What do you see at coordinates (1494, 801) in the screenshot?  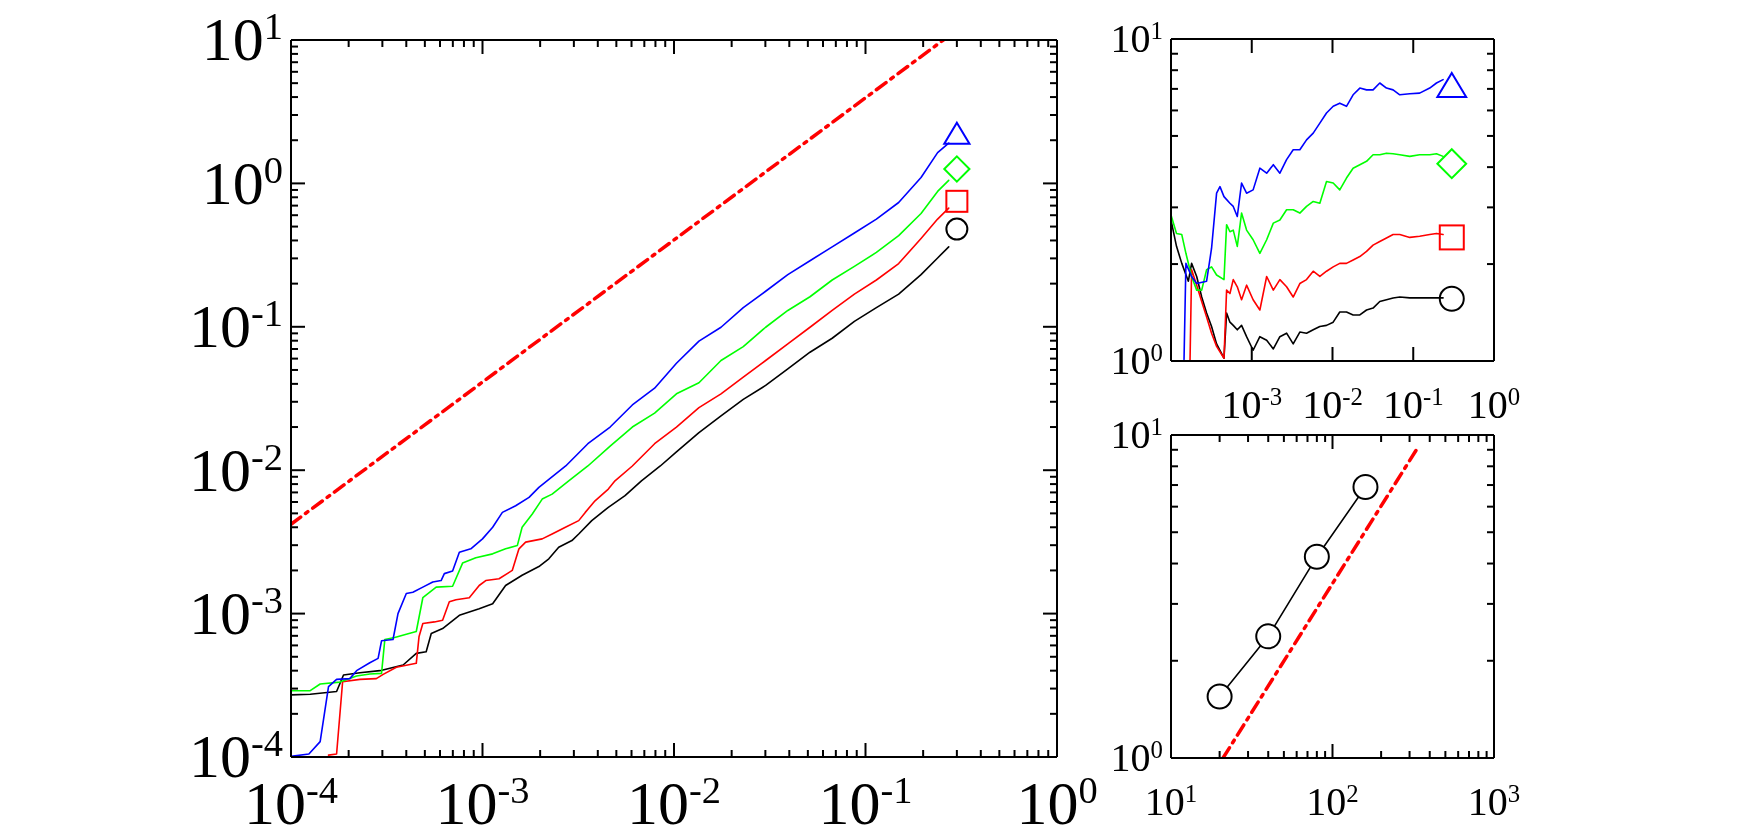 I see `x-tick-label: 10$^{3}$` at bounding box center [1494, 801].